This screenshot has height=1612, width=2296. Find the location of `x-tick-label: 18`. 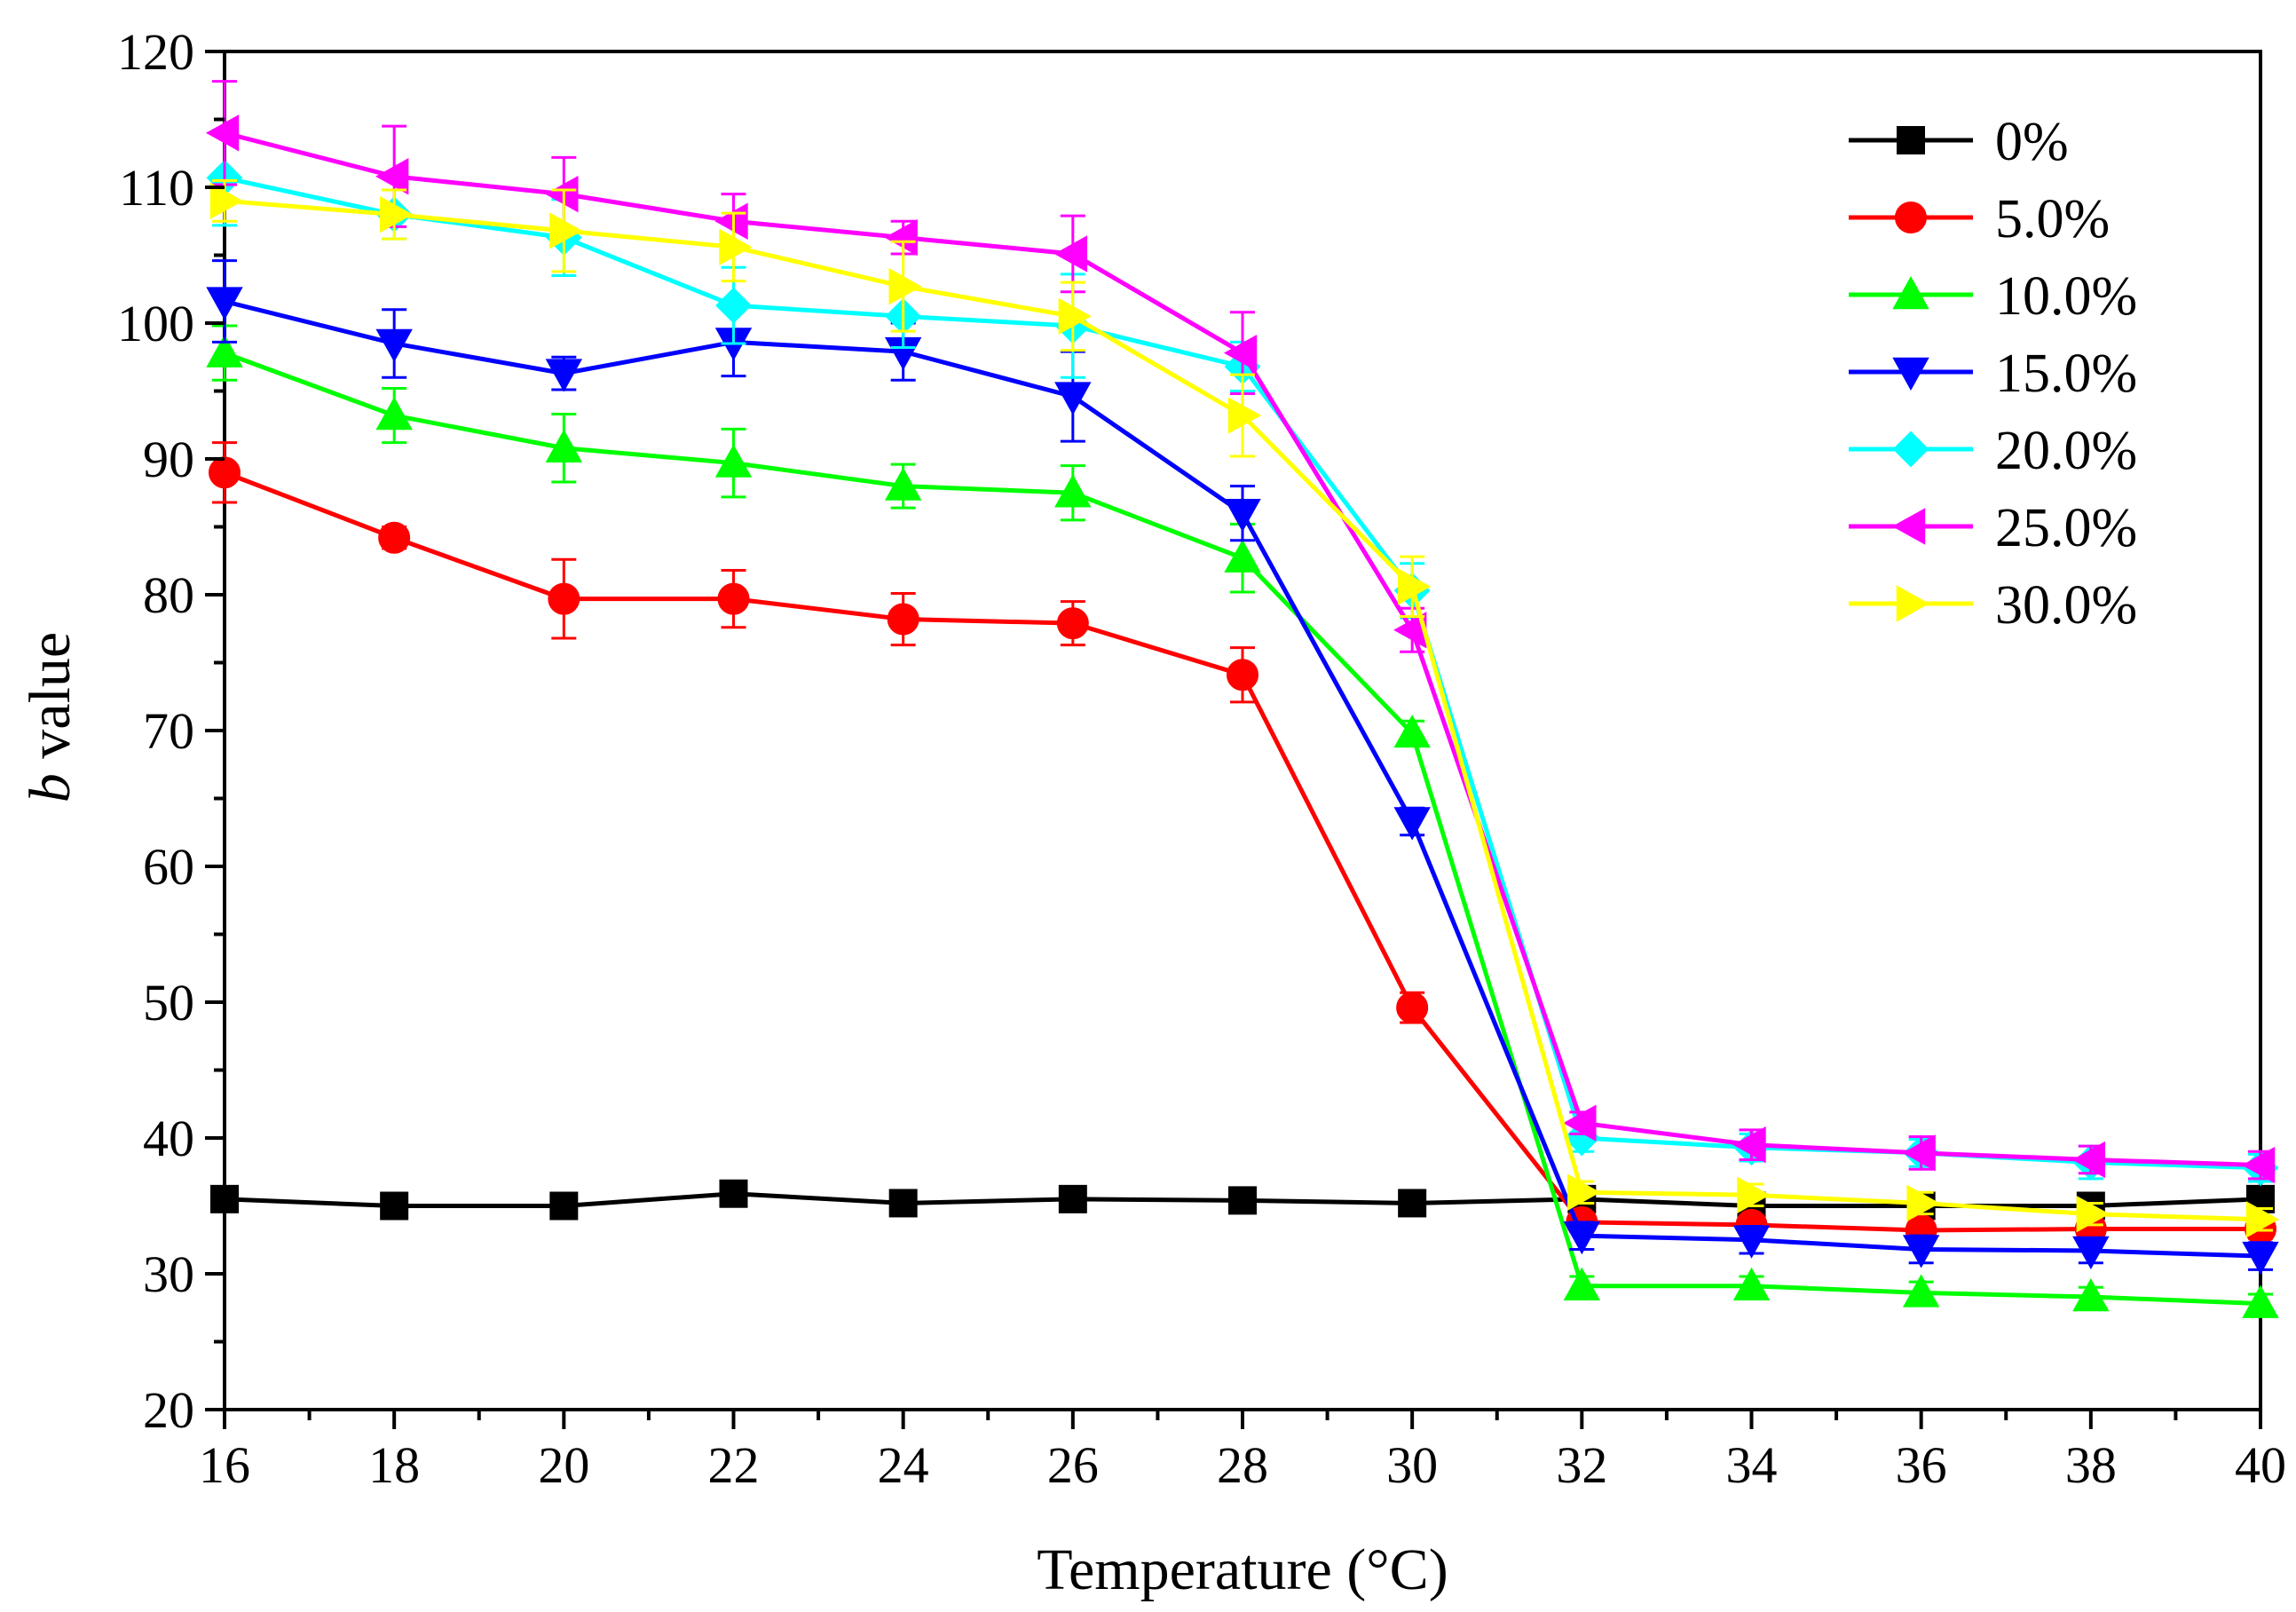

x-tick-label: 18 is located at coordinates (394, 1465).